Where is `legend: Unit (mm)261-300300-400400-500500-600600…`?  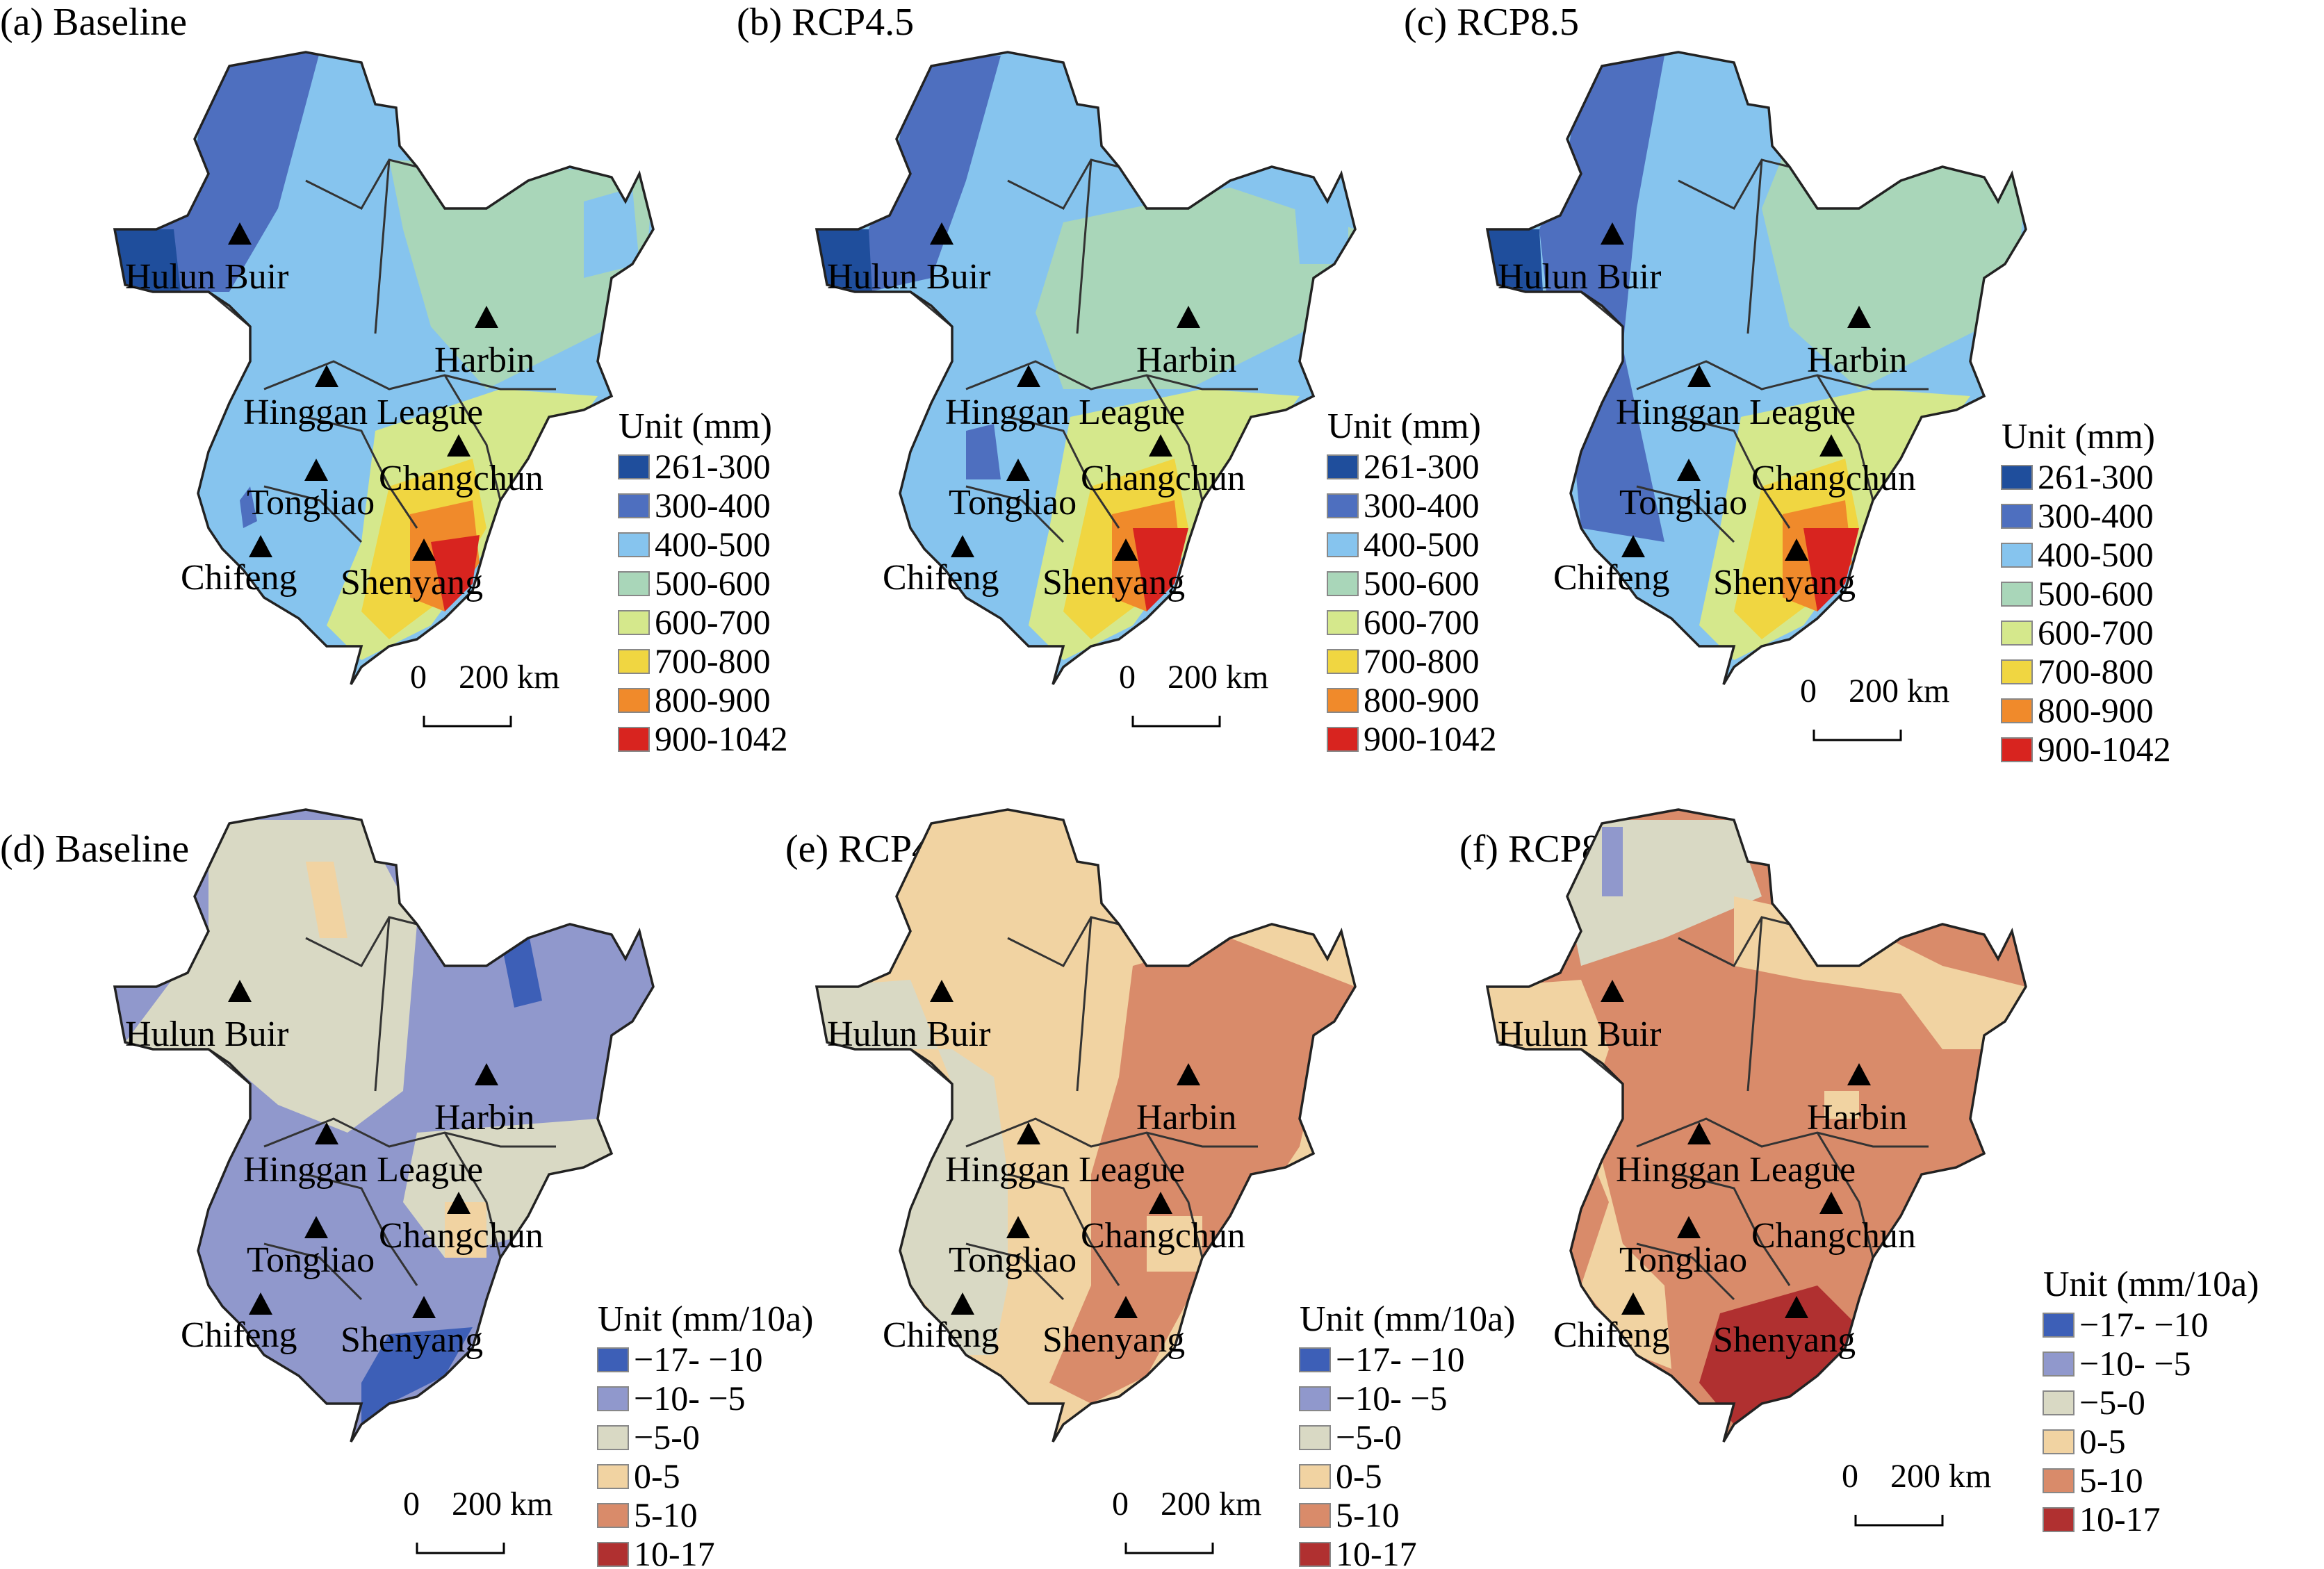
legend: Unit (mm)261-300300-400400-500500-600600… is located at coordinates (1412, 582).